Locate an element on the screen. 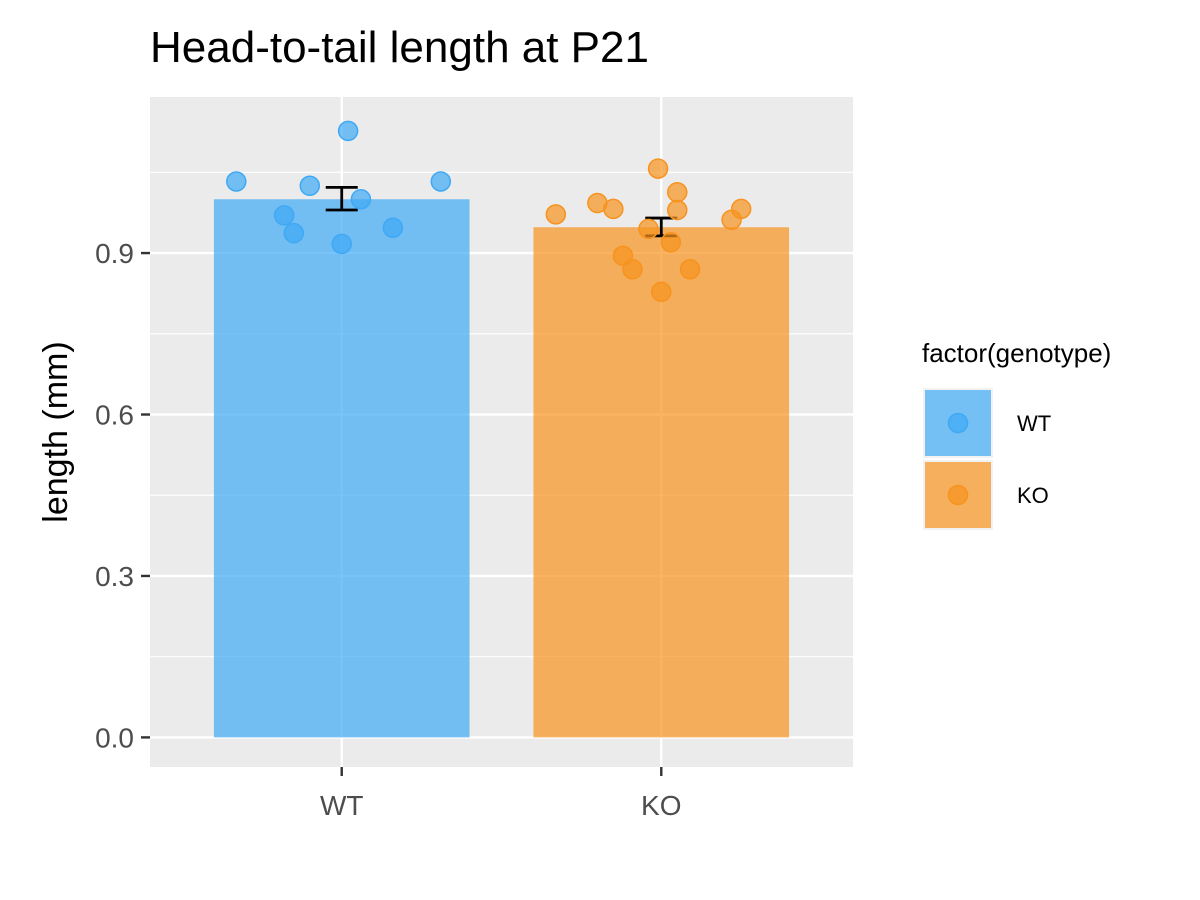 This screenshot has height=900, width=1200. y-axis: 0.0 0.3 0.6 0.9 is located at coordinates (122, 495).